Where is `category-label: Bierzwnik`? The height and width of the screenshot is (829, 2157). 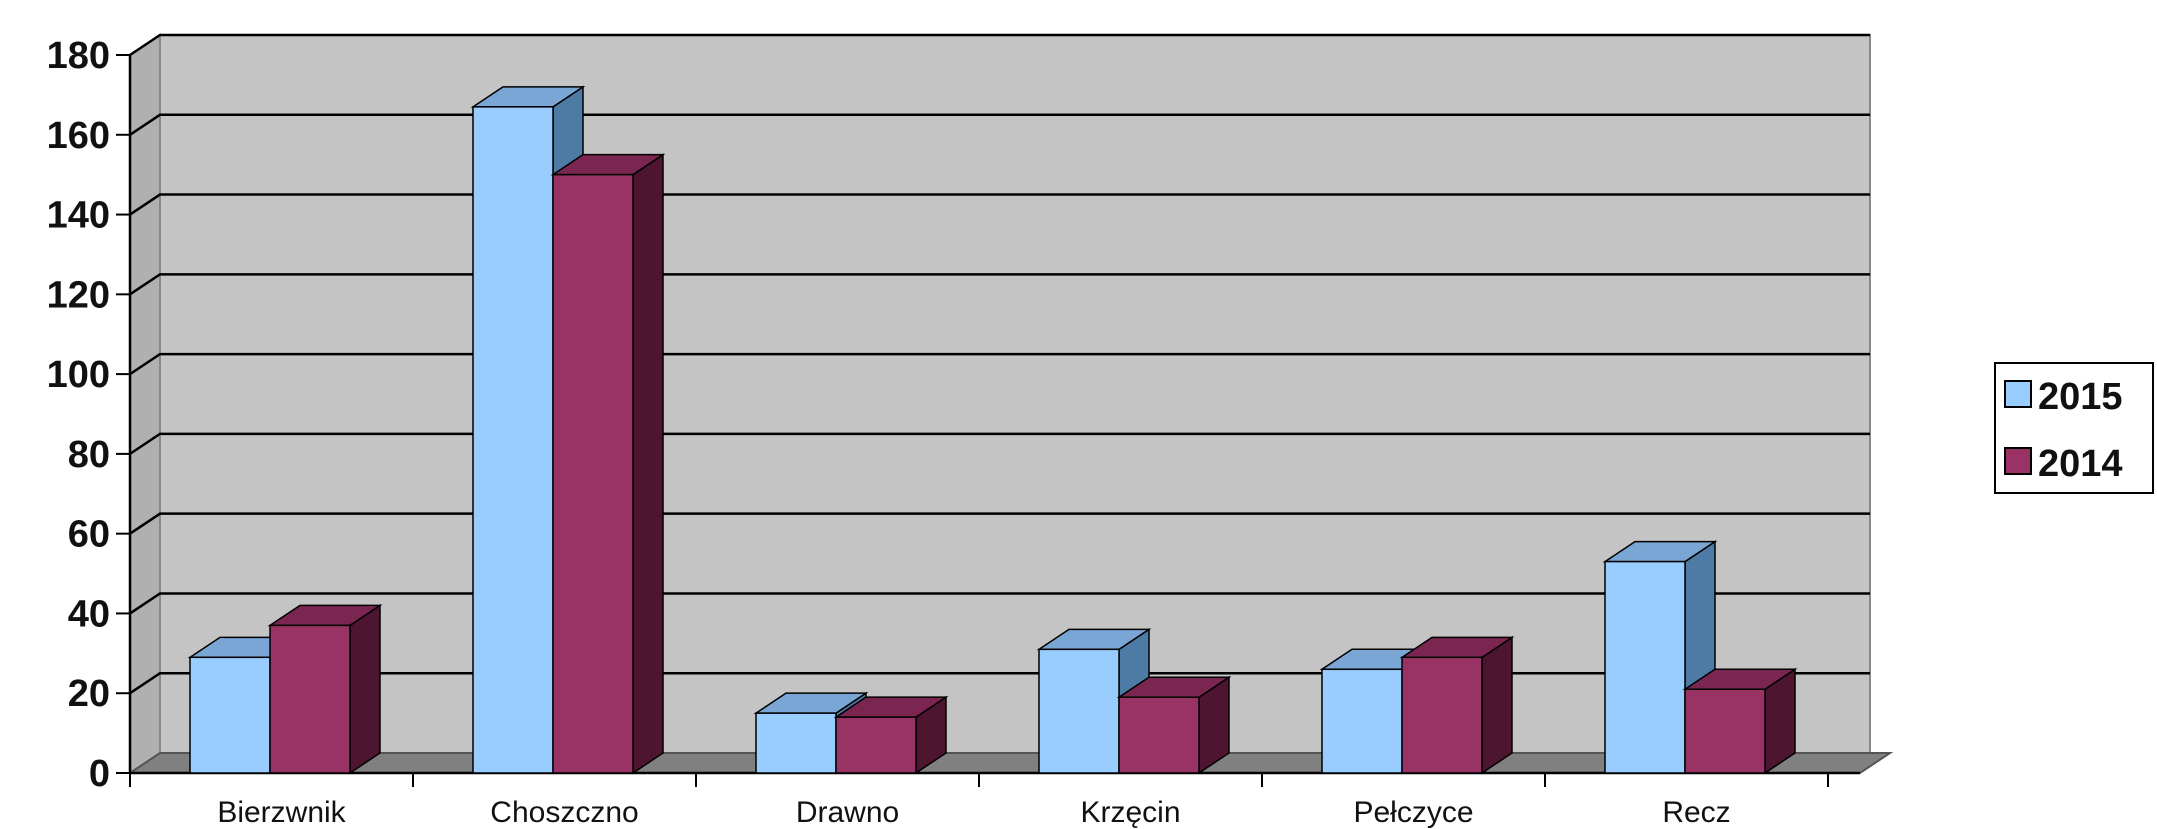
category-label: Bierzwnik is located at coordinates (281, 812).